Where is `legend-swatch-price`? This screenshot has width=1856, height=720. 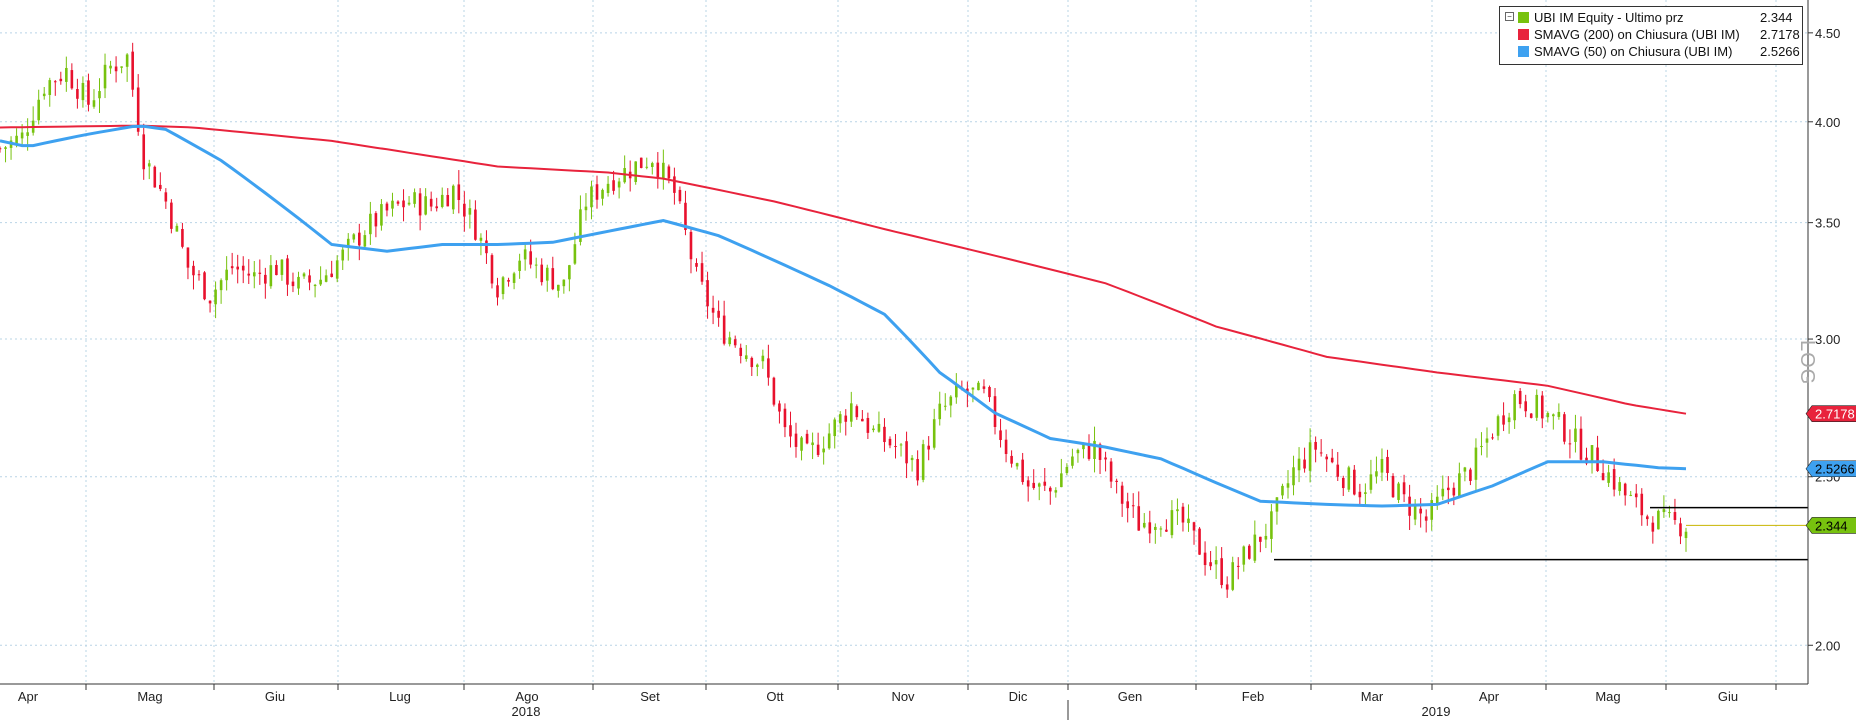 legend-swatch-price is located at coordinates (1523, 17).